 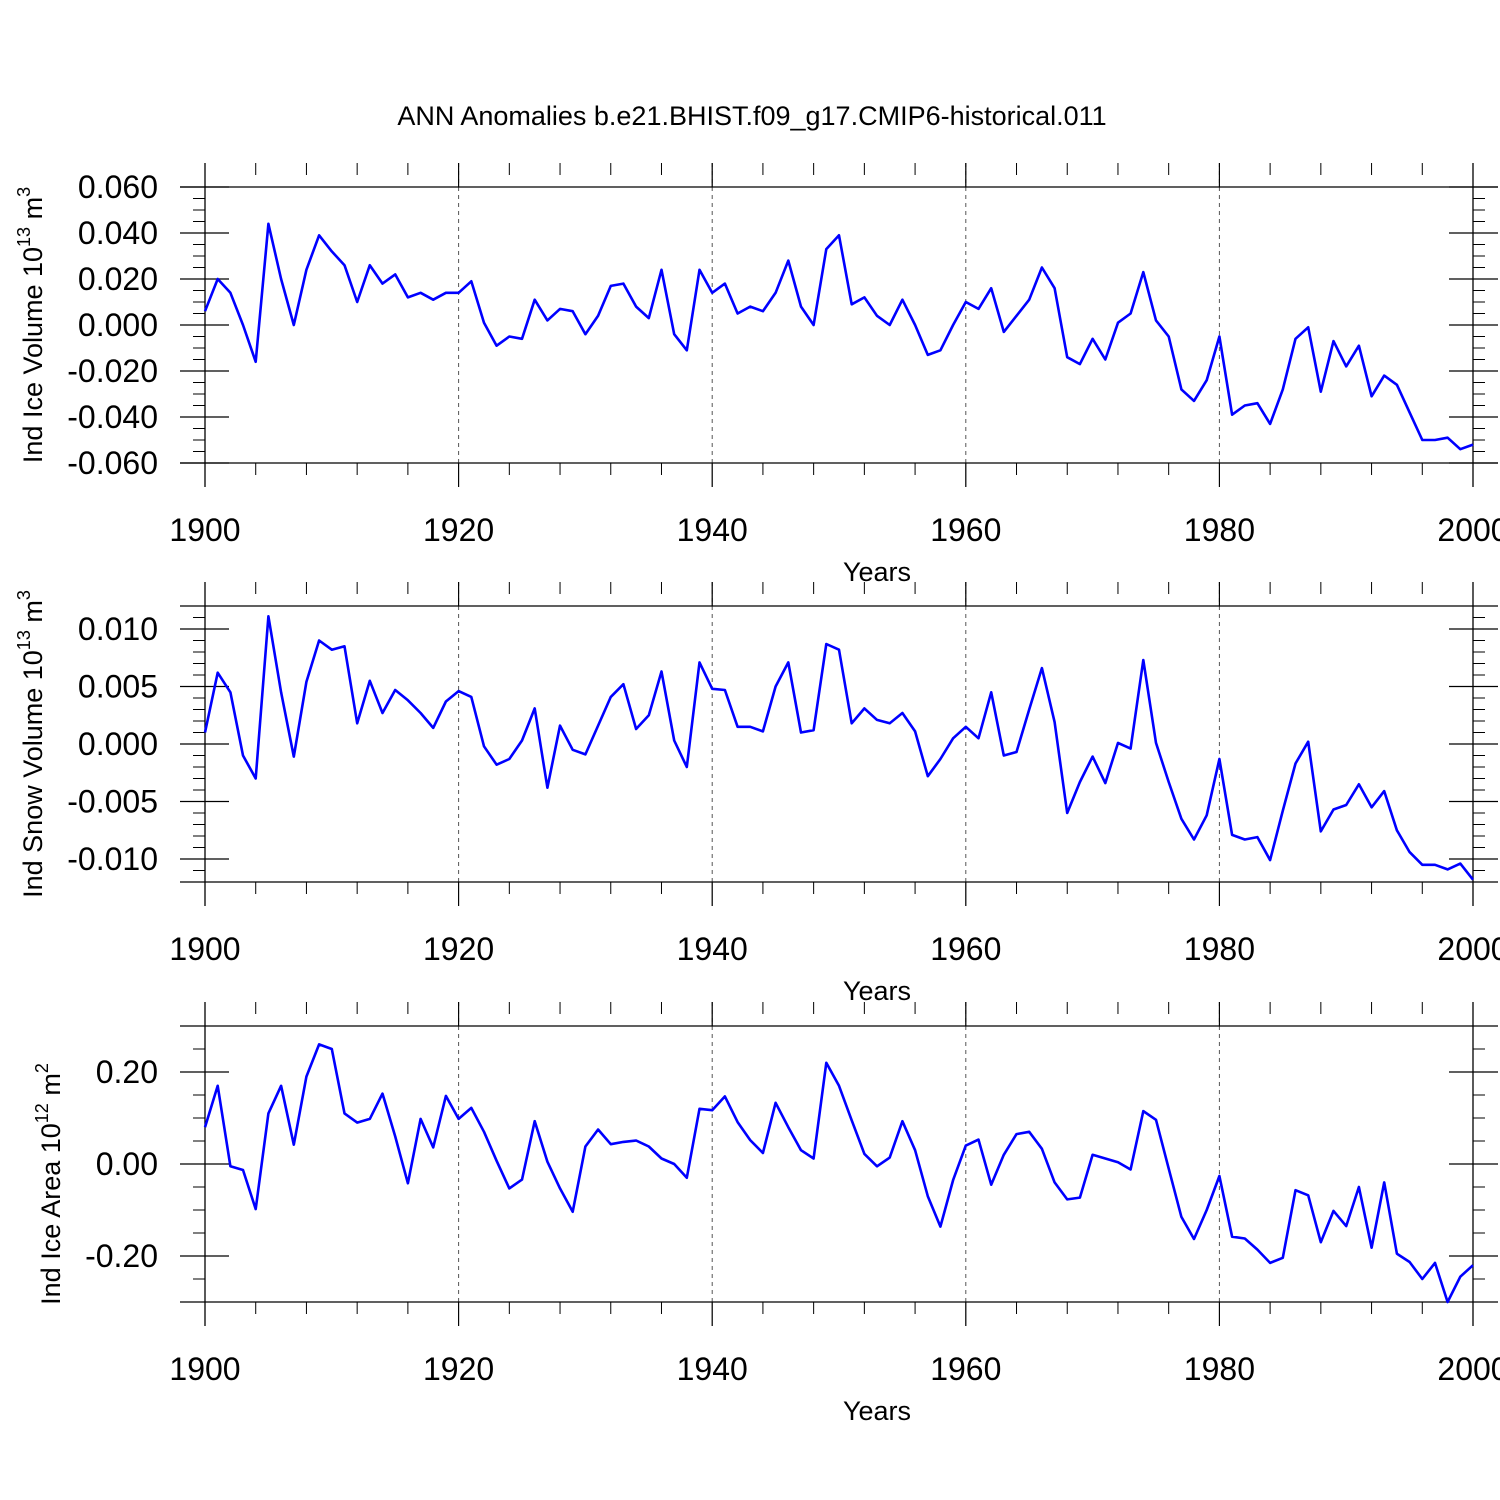 I want to click on y-tick-label: 0.010, so click(x=118, y=629).